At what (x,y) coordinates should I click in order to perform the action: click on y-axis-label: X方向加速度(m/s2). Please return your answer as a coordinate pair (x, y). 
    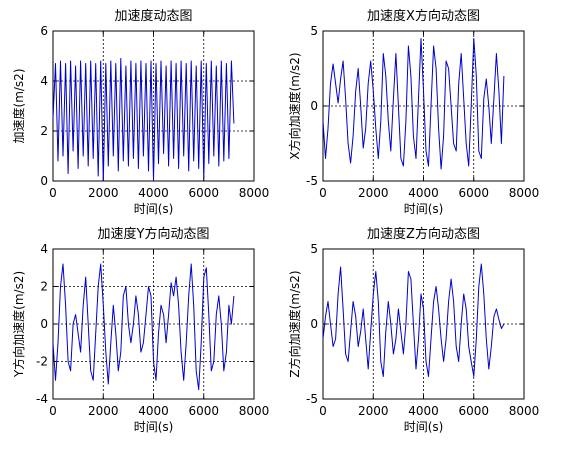
    Looking at the image, I should click on (294, 105).